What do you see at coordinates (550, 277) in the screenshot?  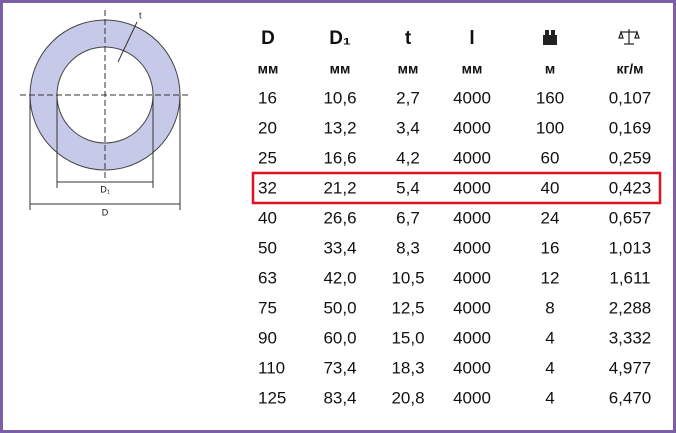 I see `cell: 12` at bounding box center [550, 277].